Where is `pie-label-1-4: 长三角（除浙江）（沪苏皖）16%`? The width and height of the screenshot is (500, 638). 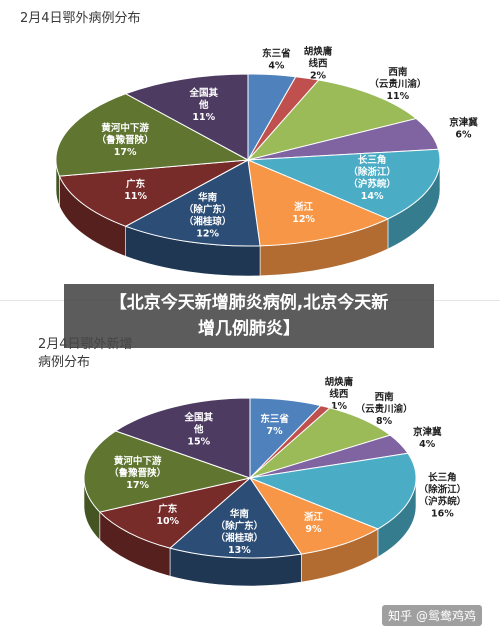 pie-label-1-4: 长三角（除浙江）（沪苏皖）16% is located at coordinates (443, 496).